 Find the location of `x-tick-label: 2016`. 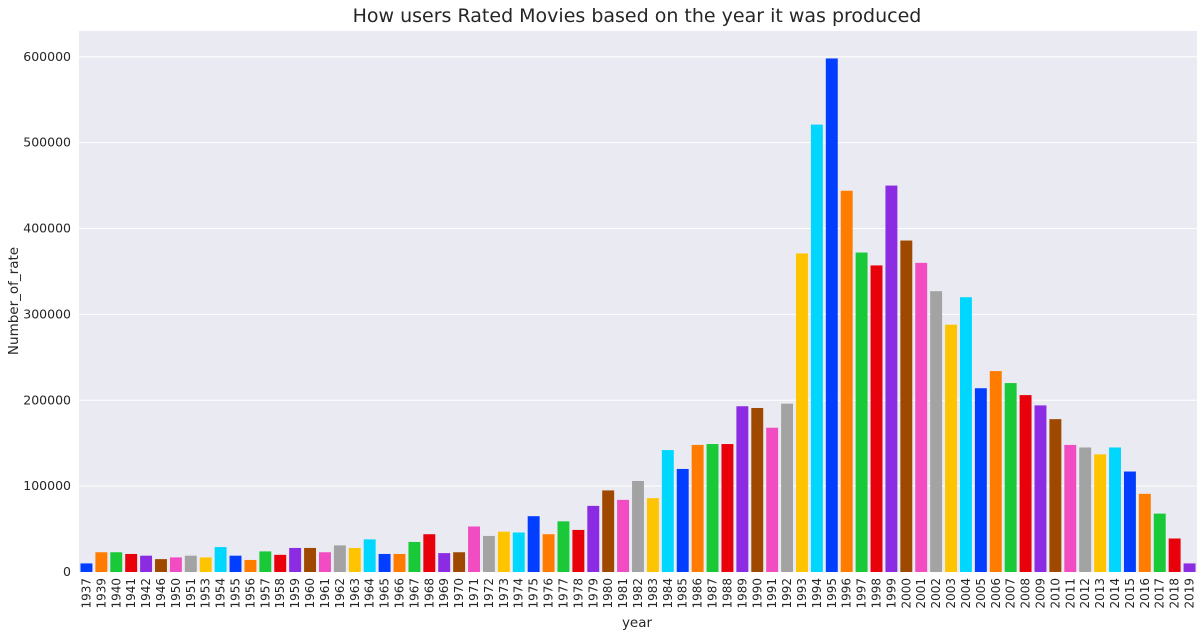

x-tick-label: 2016 is located at coordinates (1145, 593).